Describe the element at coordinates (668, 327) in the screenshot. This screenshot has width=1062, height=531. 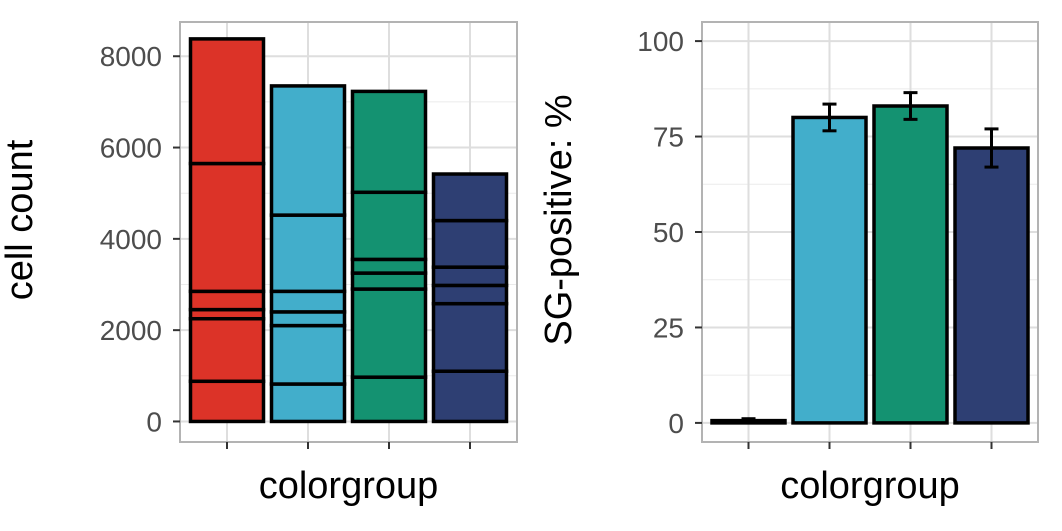
I see `y-tick-label: 25` at that location.